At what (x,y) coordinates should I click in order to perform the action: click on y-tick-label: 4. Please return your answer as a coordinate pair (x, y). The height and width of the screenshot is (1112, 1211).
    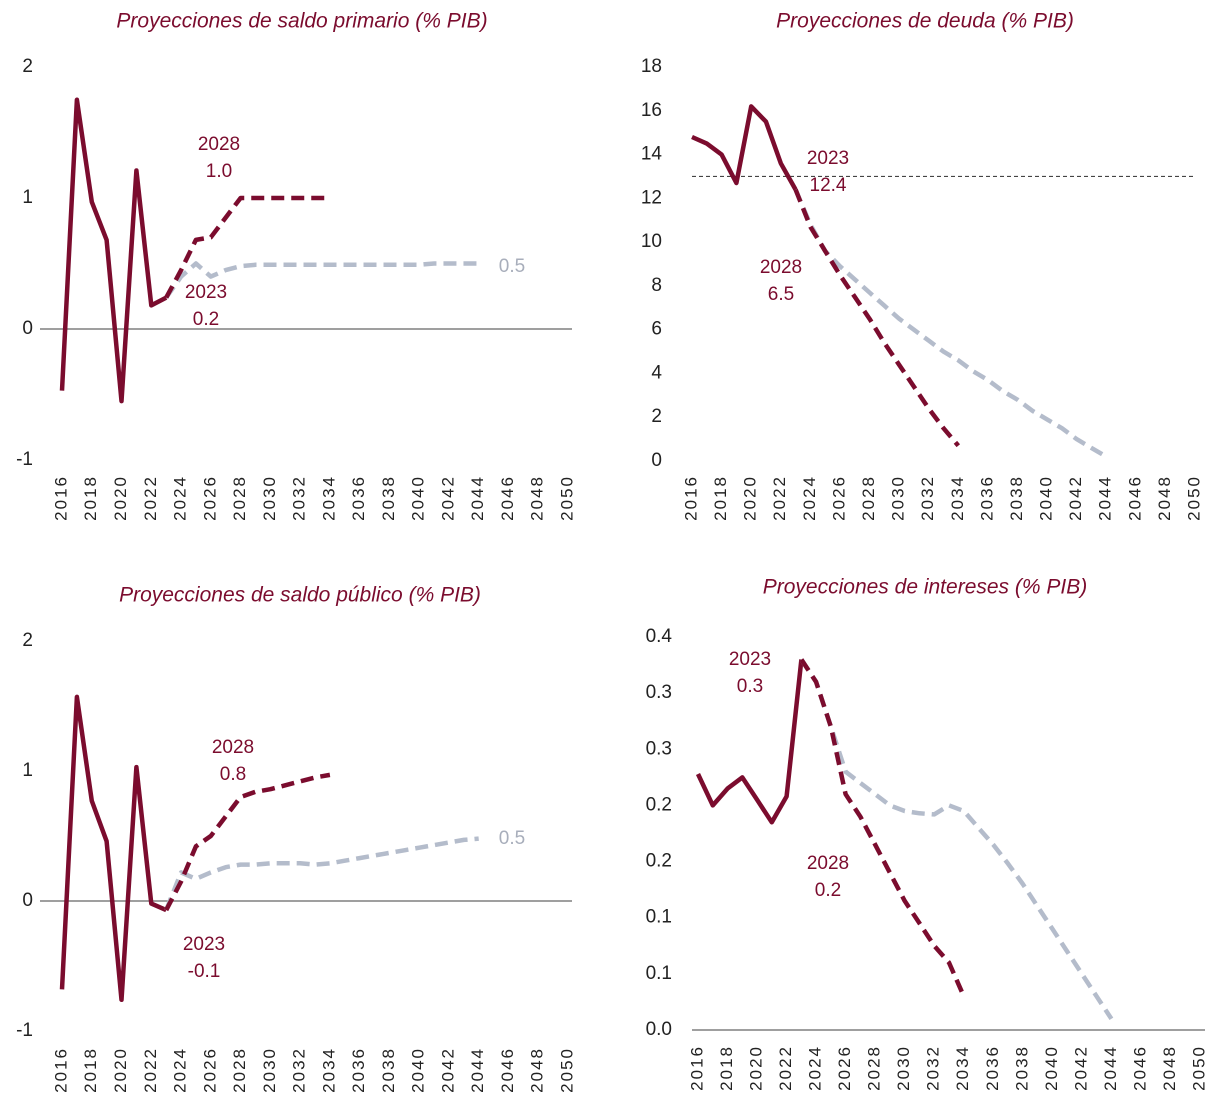
    Looking at the image, I should click on (656, 372).